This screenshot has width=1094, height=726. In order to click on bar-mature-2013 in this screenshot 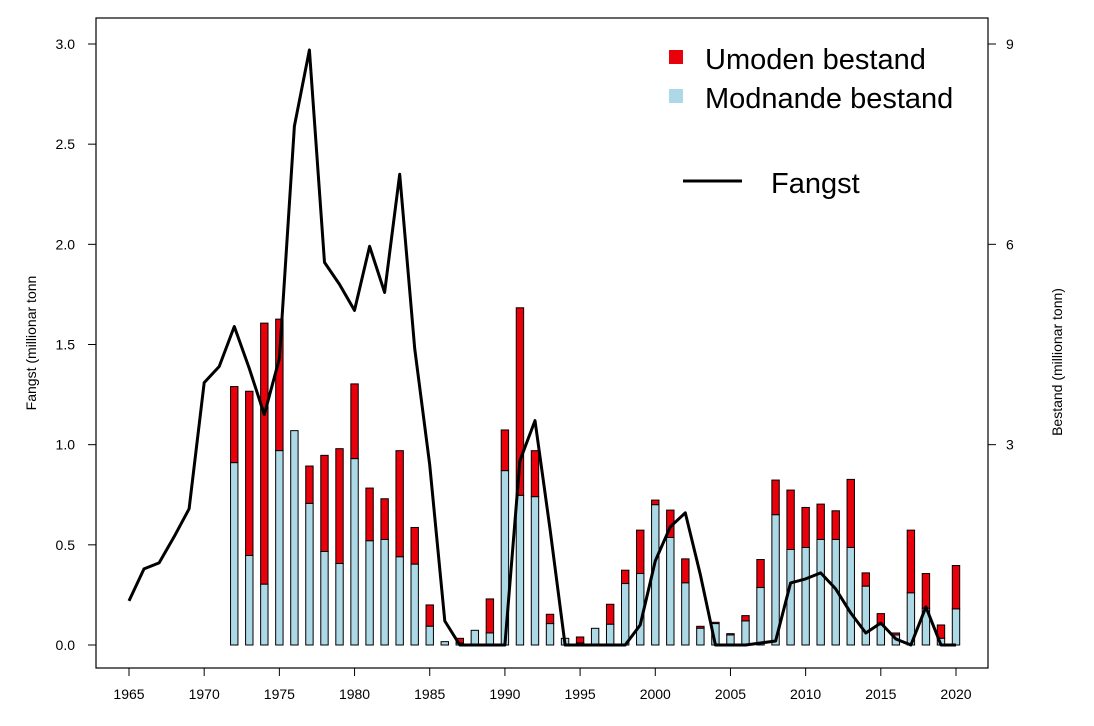, I will do `click(850, 596)`.